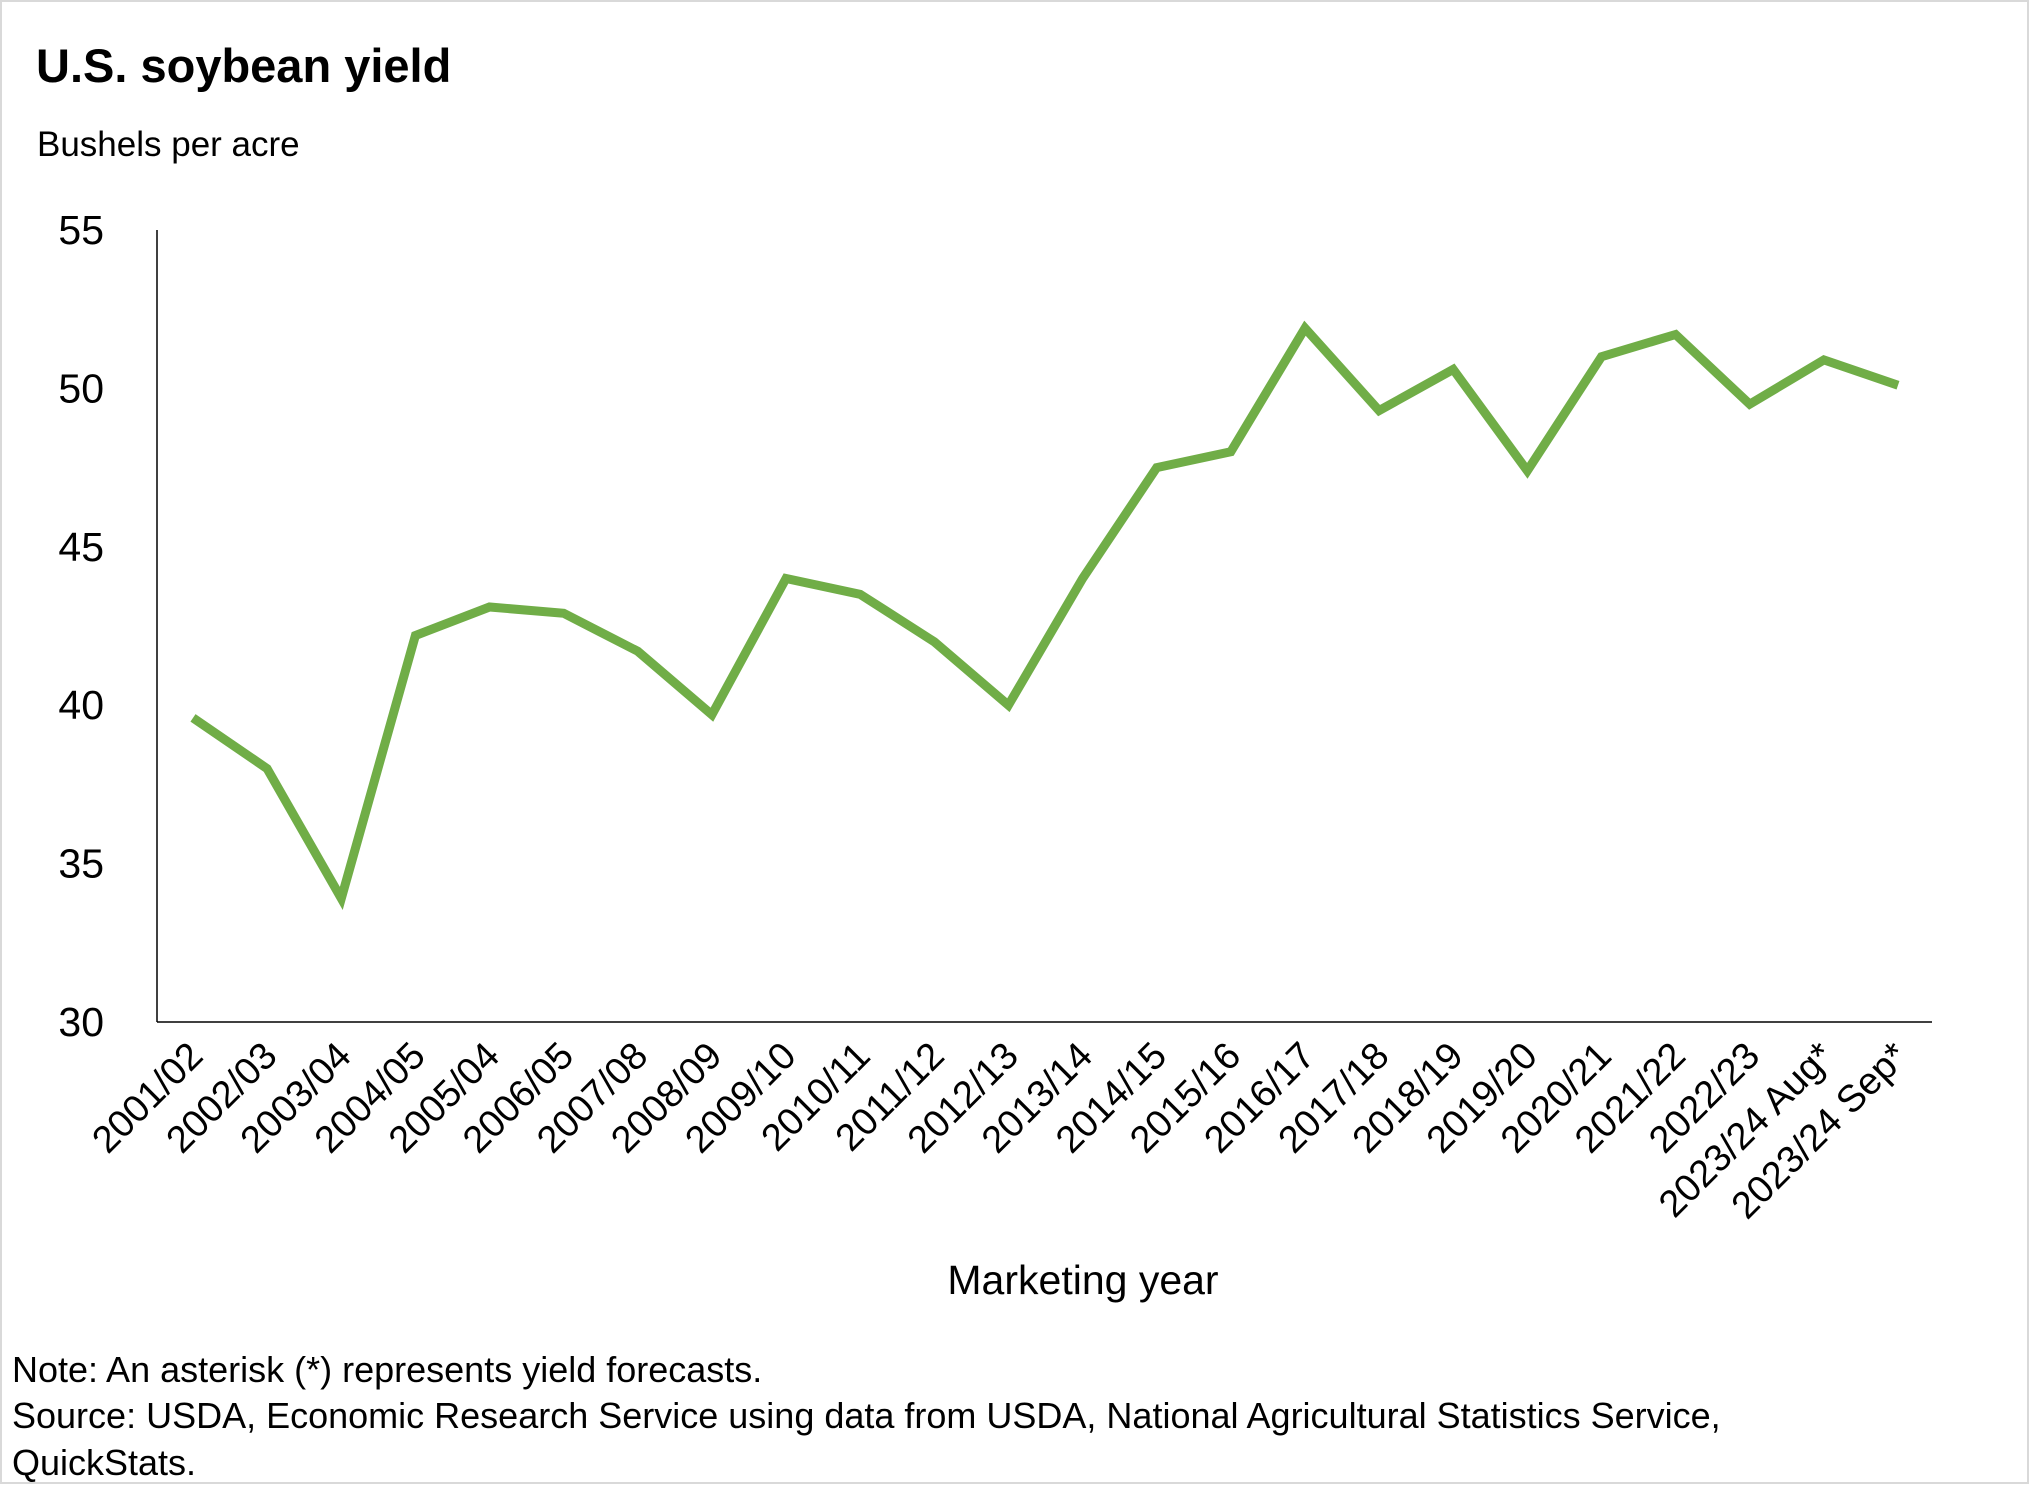  Describe the element at coordinates (1082, 1280) in the screenshot. I see `x-axis-label: Marketing year` at that location.